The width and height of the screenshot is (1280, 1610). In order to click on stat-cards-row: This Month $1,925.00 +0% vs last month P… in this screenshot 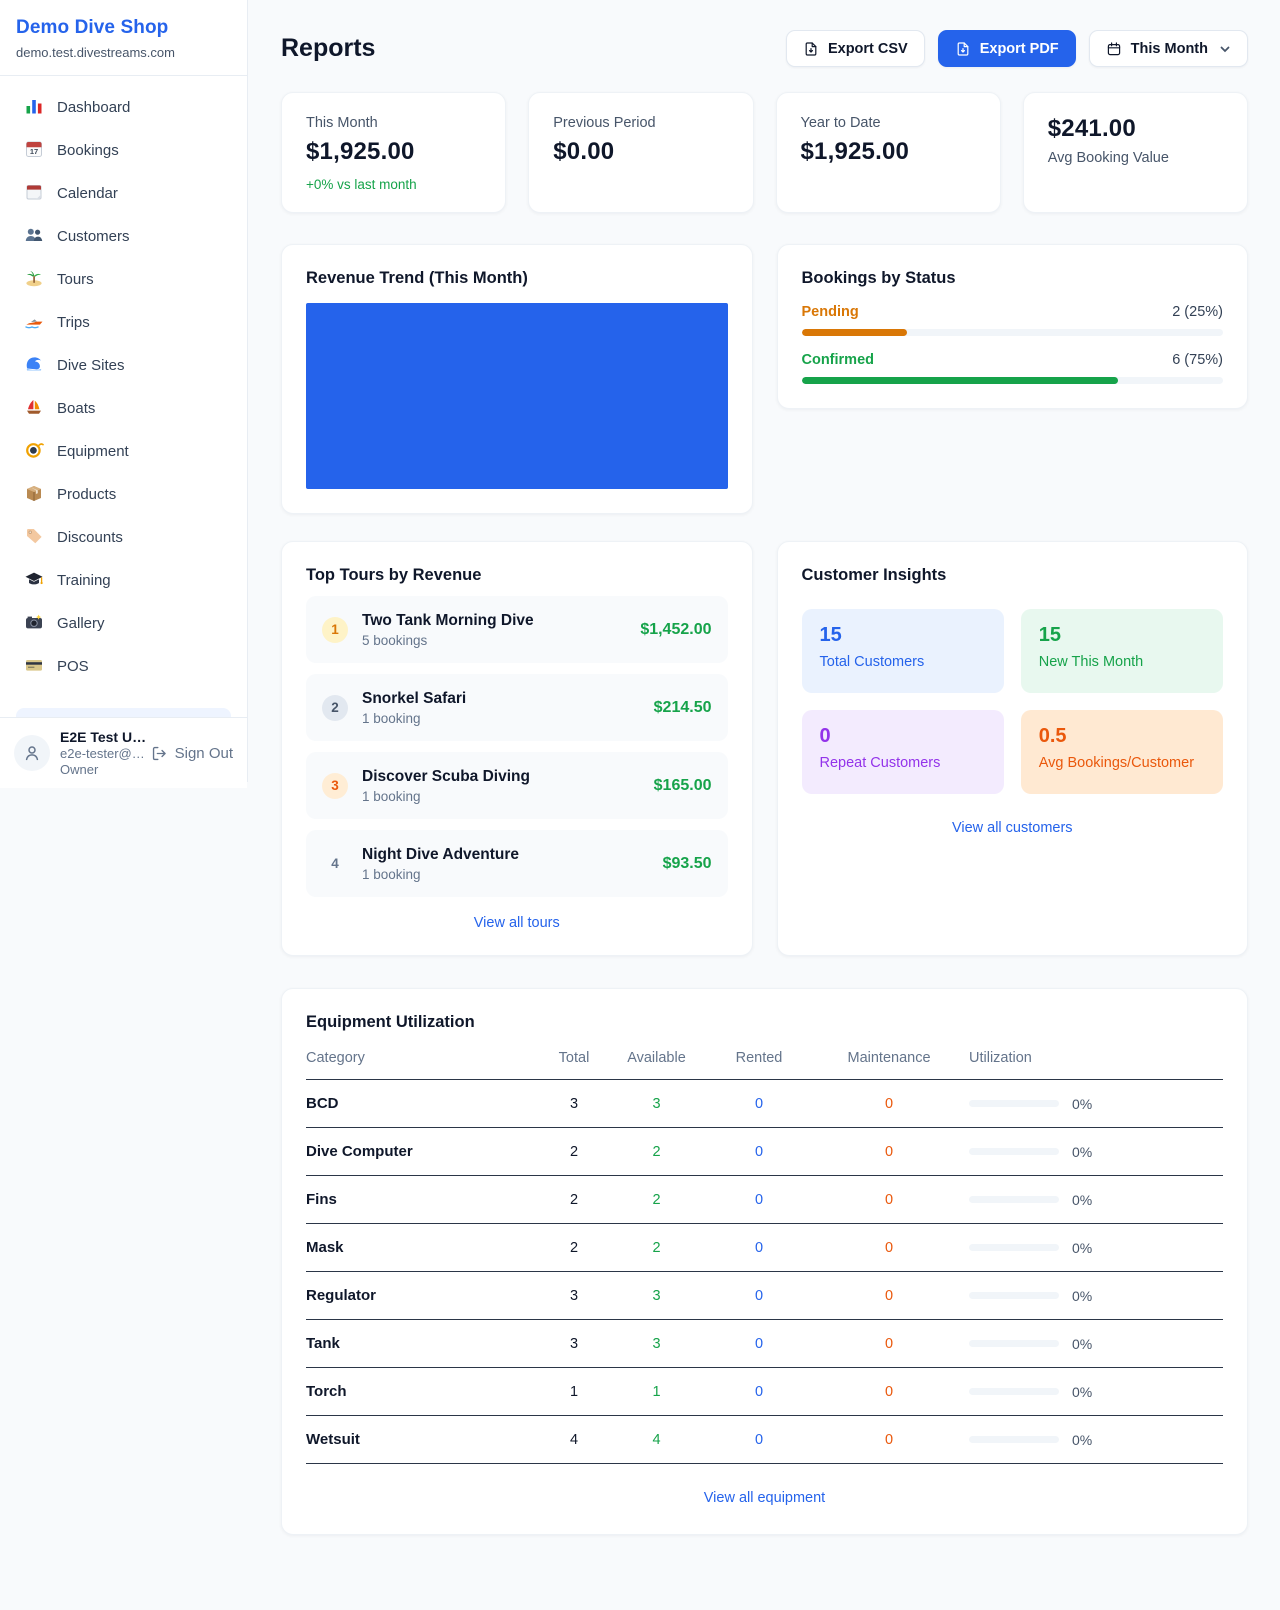, I will do `click(764, 152)`.